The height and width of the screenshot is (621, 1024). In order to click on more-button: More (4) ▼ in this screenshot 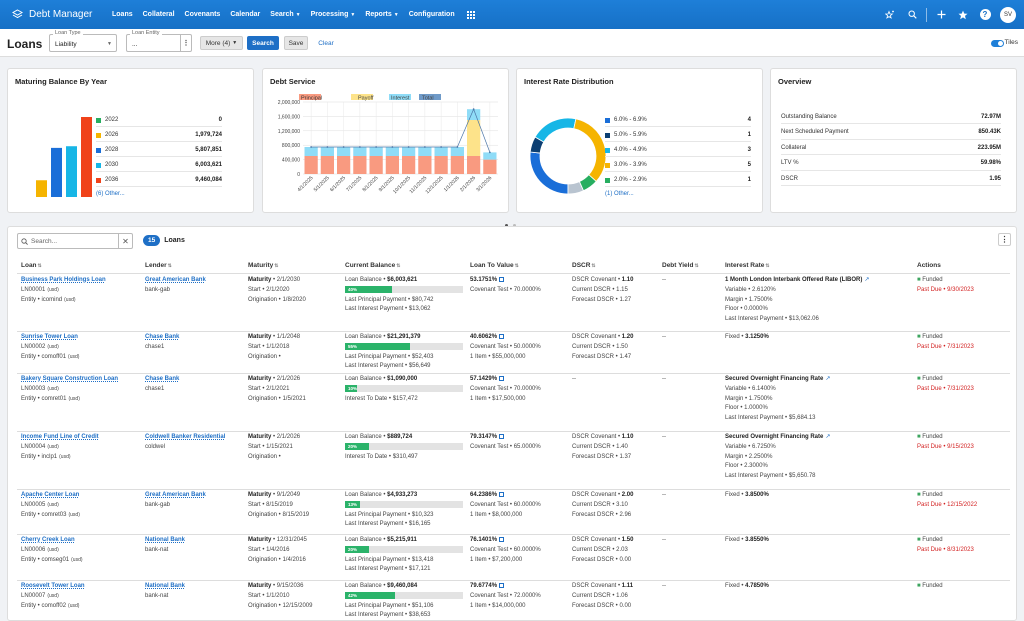, I will do `click(221, 43)`.